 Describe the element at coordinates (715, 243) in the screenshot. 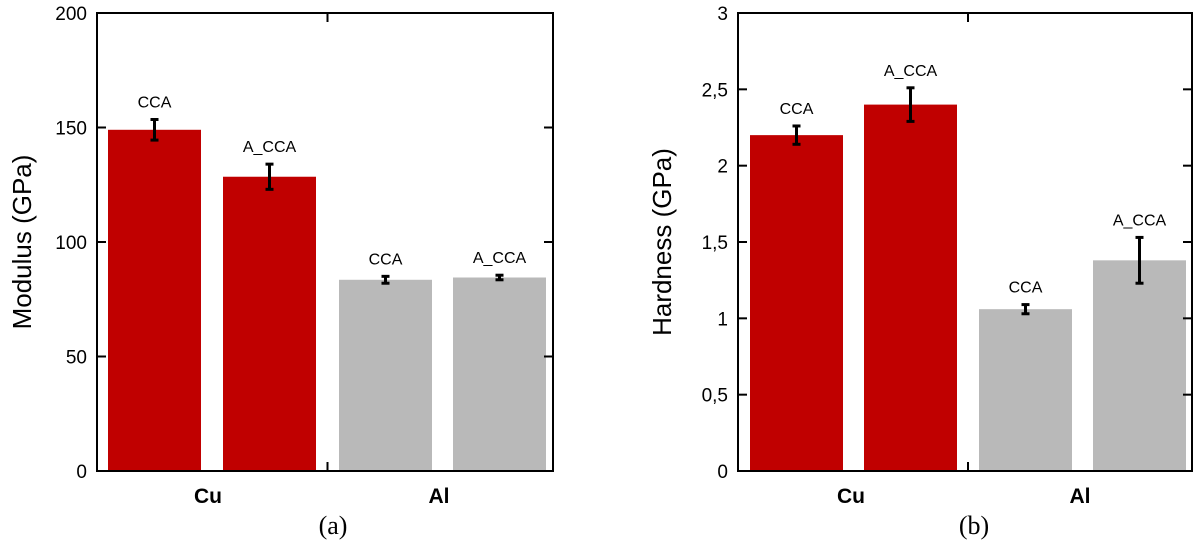

I see `y-tick-label: 1,5` at that location.